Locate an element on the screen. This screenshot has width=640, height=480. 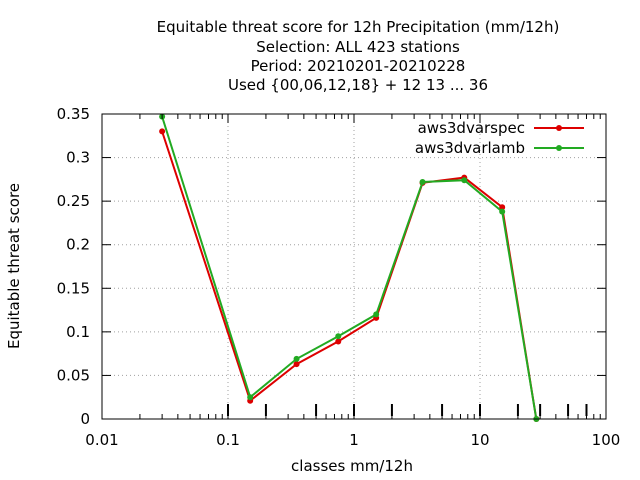
title-line: Selection: ALL 423 stations is located at coordinates (358, 47).